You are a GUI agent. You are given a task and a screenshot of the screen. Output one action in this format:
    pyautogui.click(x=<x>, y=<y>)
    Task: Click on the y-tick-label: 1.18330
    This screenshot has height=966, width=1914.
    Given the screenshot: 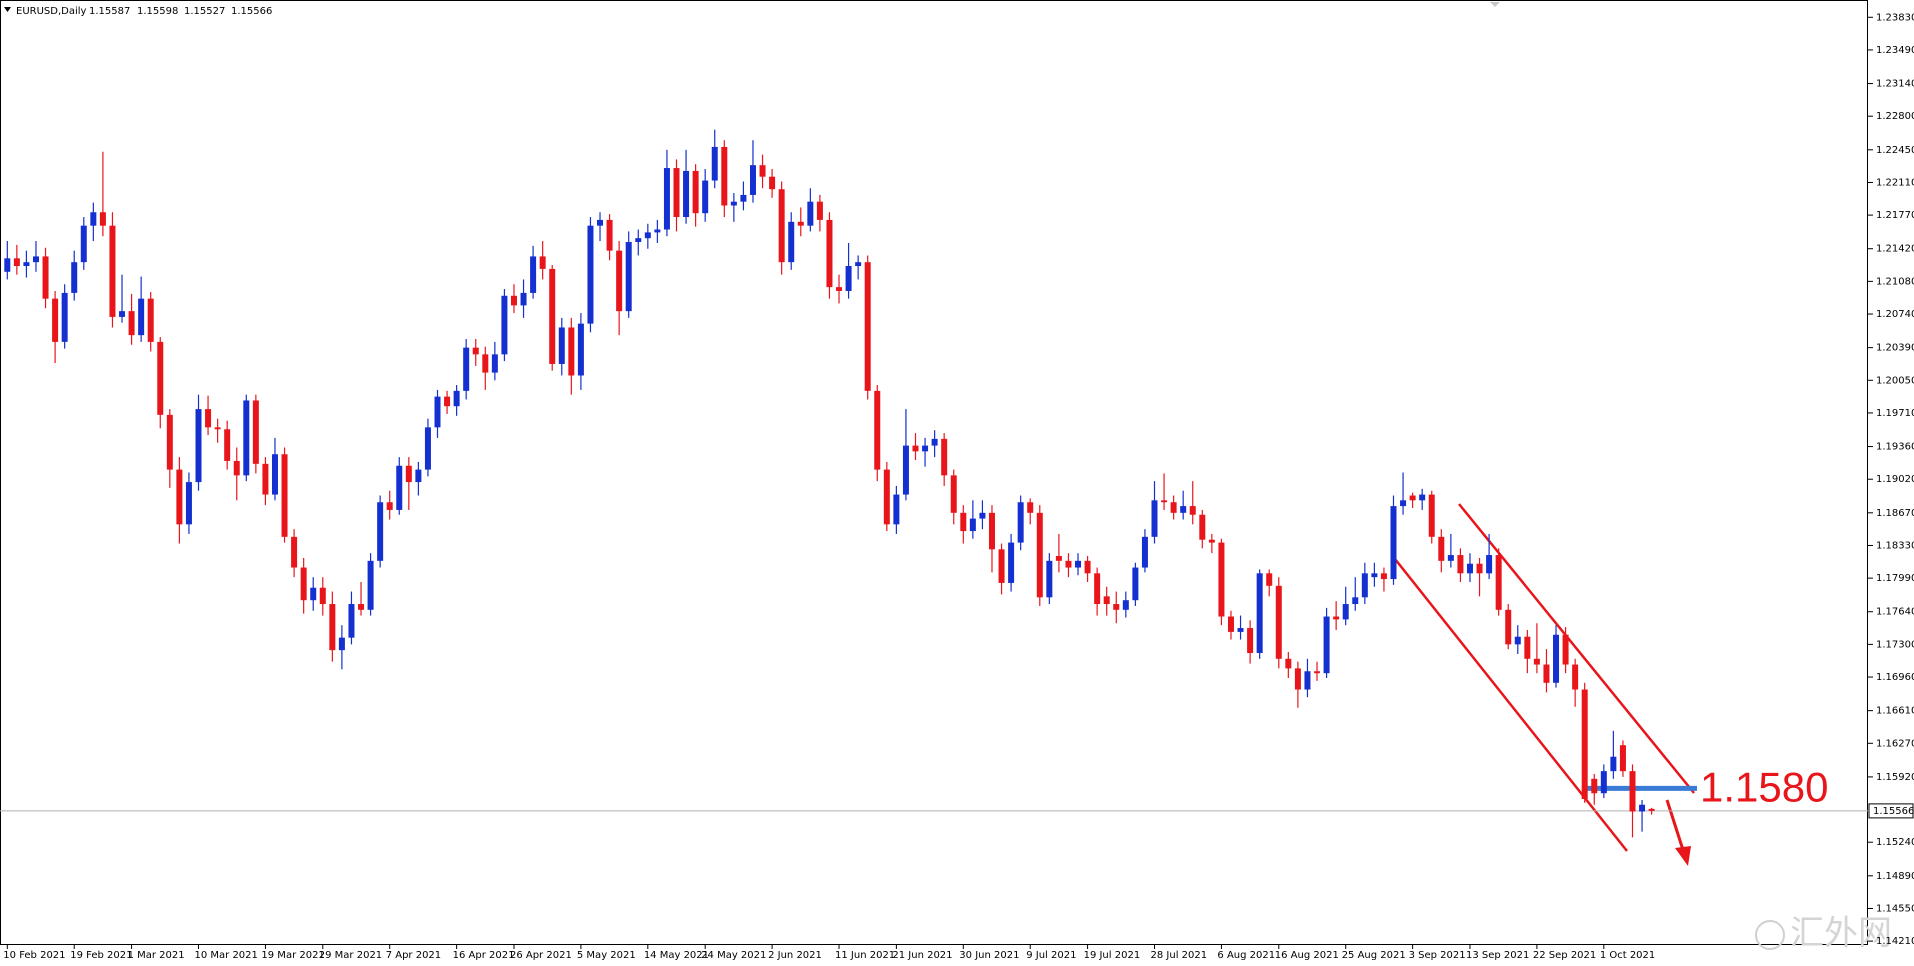 What is the action you would take?
    pyautogui.click(x=1895, y=545)
    